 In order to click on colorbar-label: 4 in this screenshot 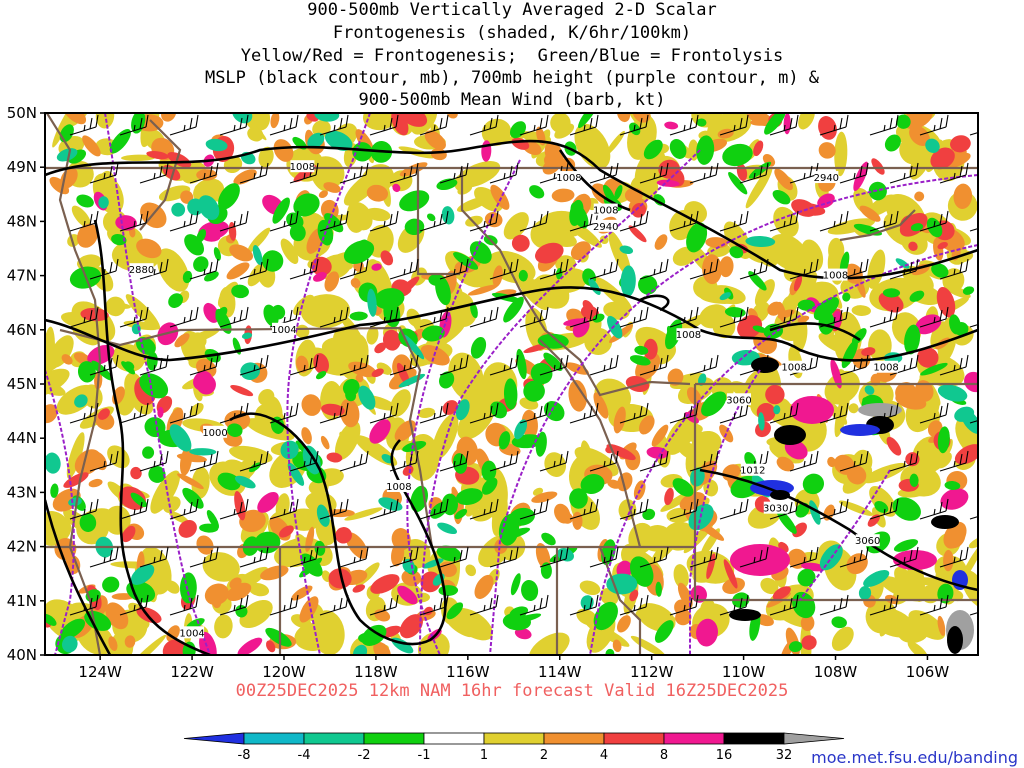, I will do `click(604, 755)`.